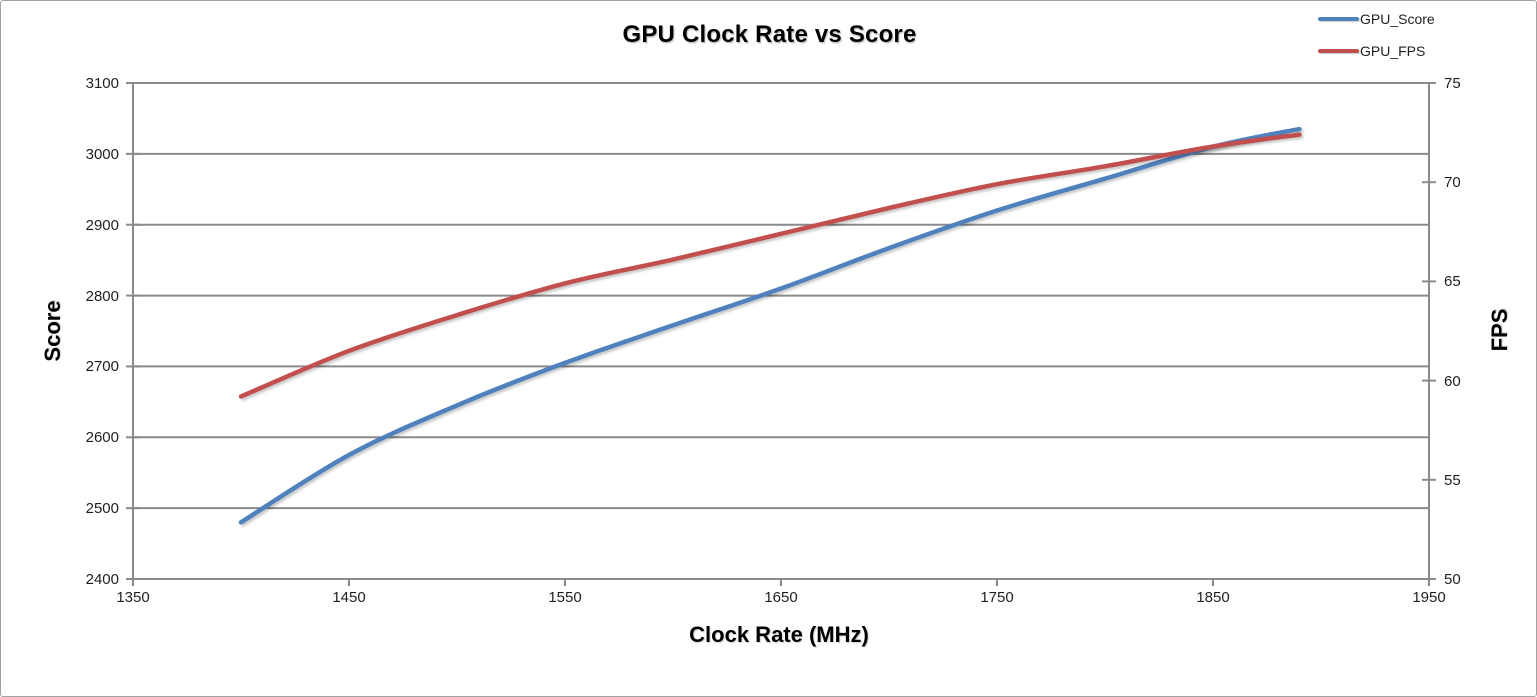 This screenshot has height=697, width=1537. I want to click on legend-item-gpu-fps: GPU_FPS, so click(1376, 51).